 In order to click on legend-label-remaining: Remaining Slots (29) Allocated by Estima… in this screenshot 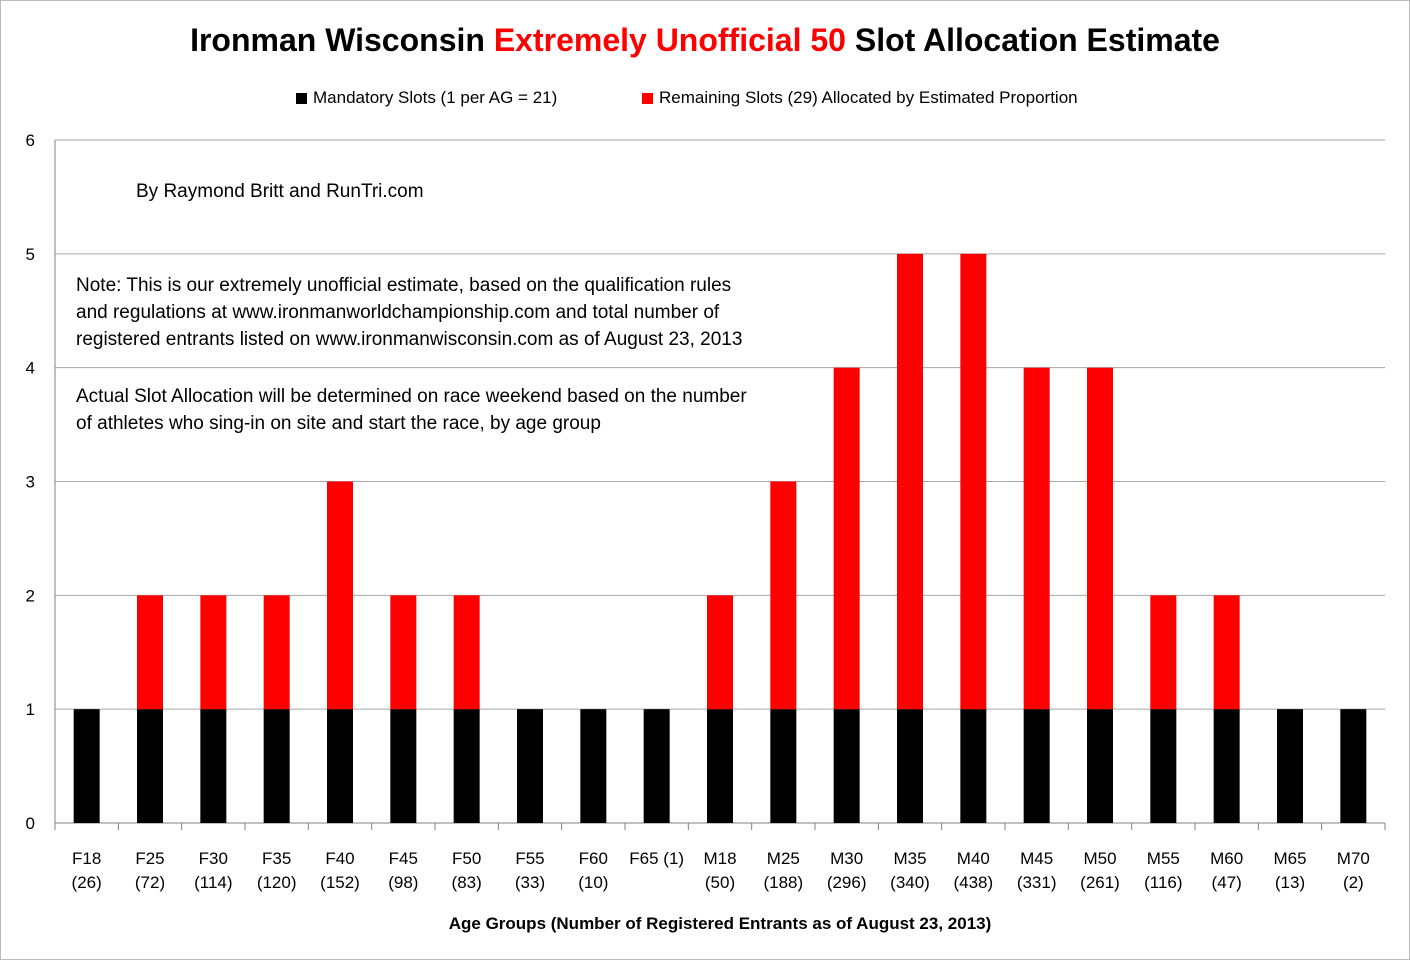, I will do `click(868, 97)`.